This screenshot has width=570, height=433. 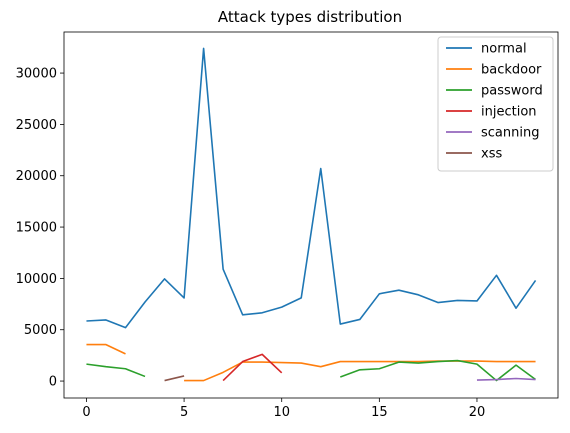 I want to click on legend-label-scanning: scanning, so click(x=510, y=133).